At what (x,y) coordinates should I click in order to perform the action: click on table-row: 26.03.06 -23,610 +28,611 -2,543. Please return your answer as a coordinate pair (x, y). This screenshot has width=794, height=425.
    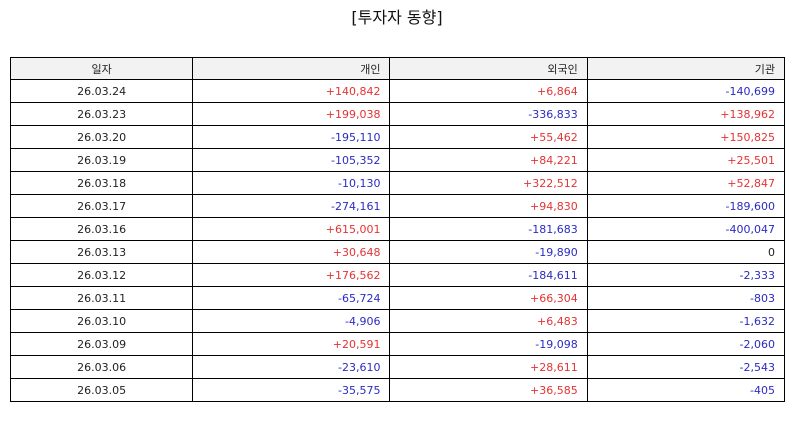
    Looking at the image, I should click on (397, 367).